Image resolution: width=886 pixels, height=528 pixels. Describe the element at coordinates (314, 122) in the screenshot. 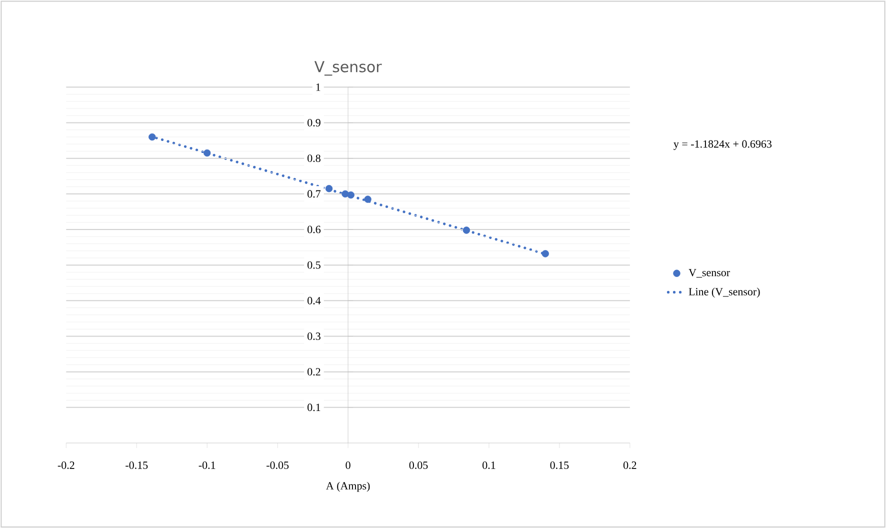

I see `y-tick-label: 0.9` at that location.